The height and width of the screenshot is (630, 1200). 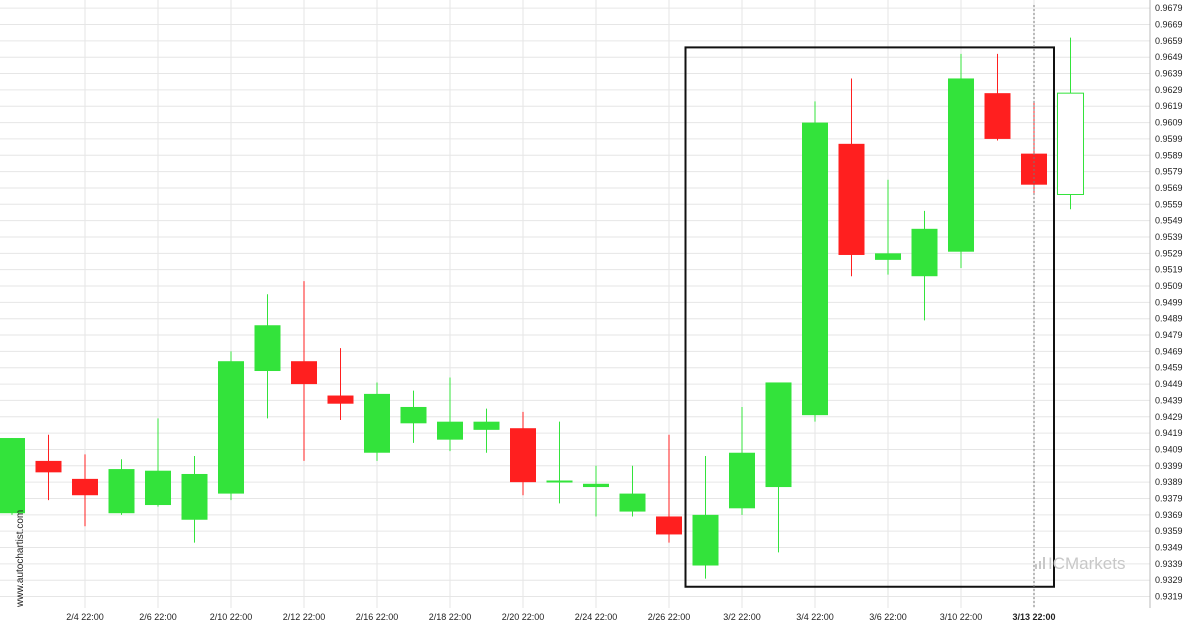 I want to click on x-tick-label: 2/12 22:00, so click(x=304, y=617).